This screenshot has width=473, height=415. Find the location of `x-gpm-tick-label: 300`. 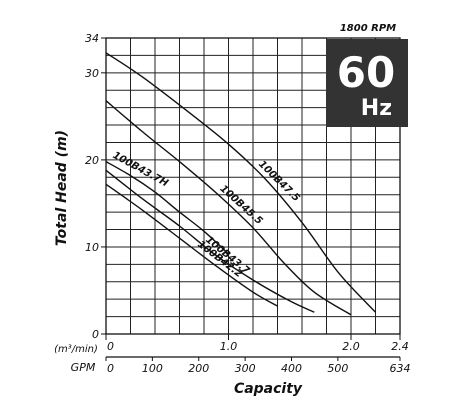

x-gpm-tick-label: 300 is located at coordinates (245, 368).